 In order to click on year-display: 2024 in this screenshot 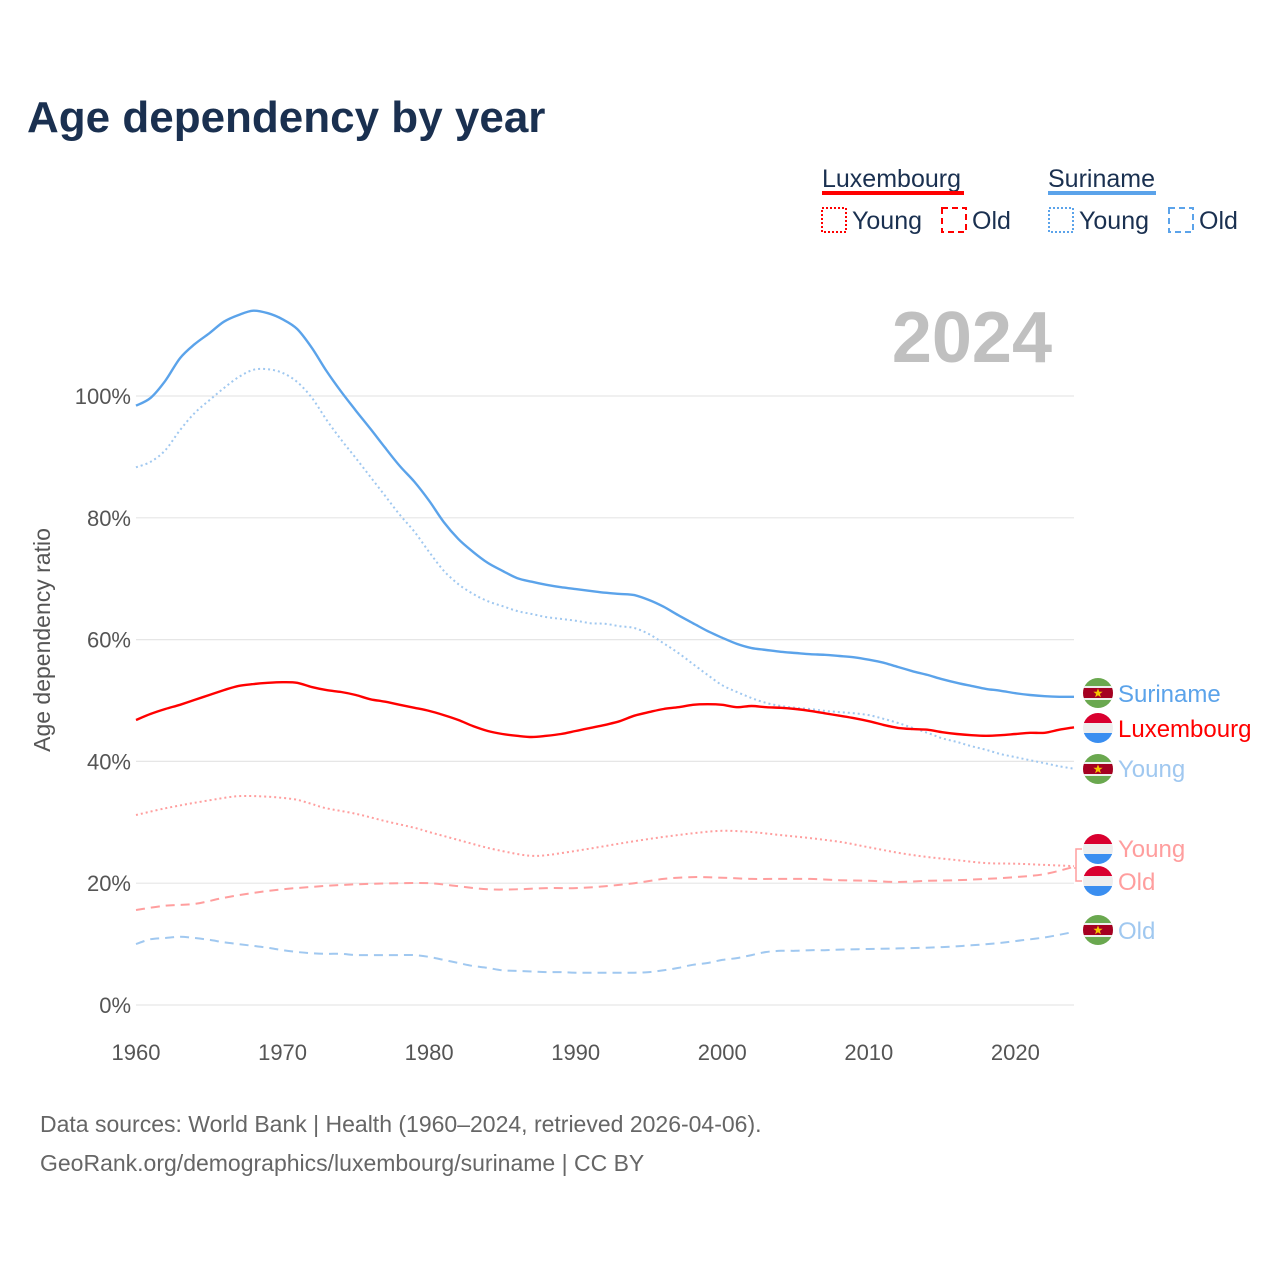, I will do `click(972, 338)`.